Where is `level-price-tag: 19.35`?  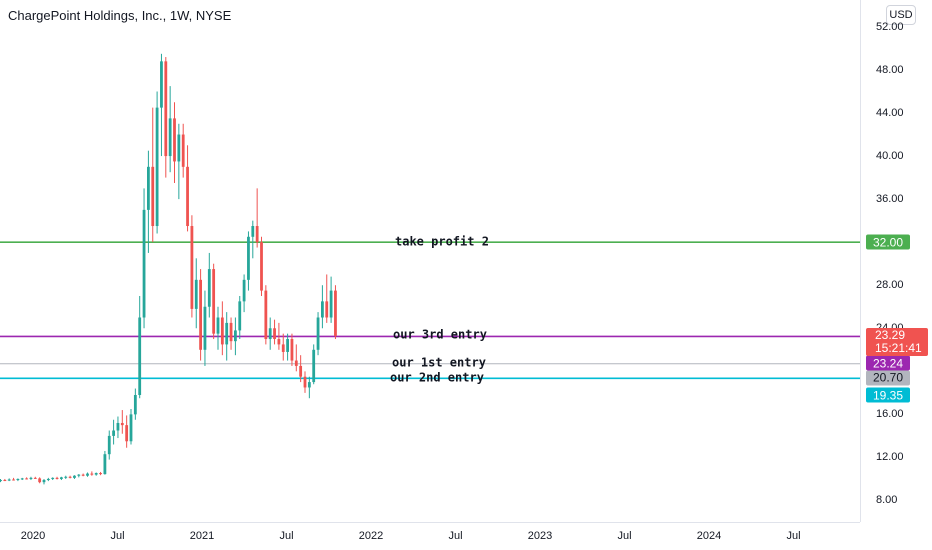 level-price-tag: 19.35 is located at coordinates (888, 395).